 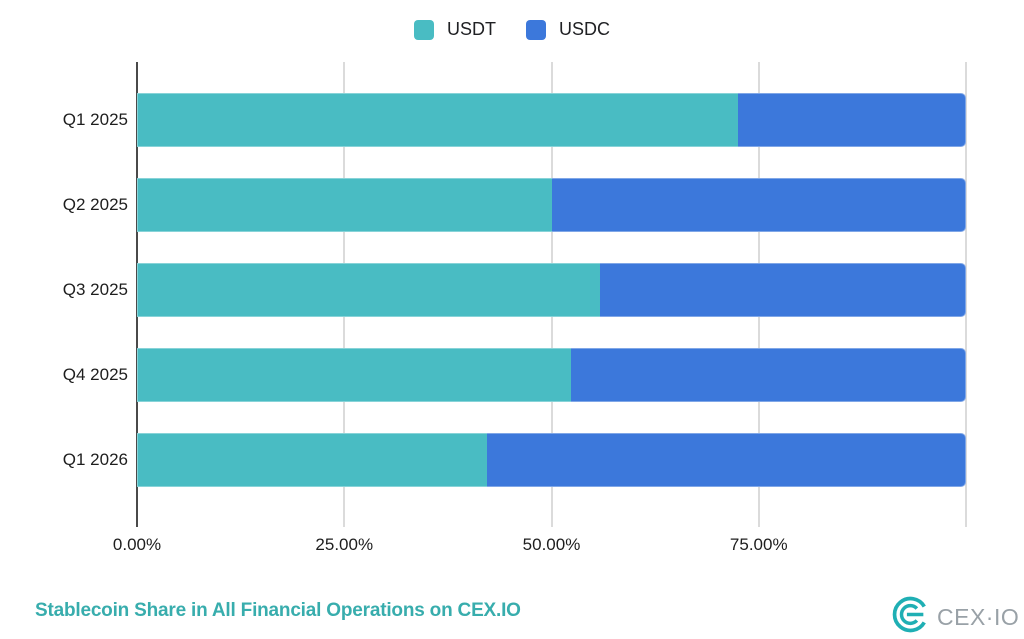 I want to click on y-axis-label: Q1 2026, so click(x=95, y=459).